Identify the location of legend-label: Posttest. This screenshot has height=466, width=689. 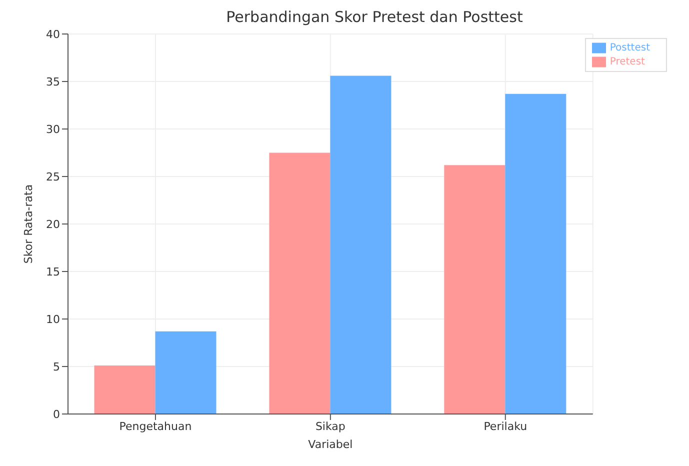
(630, 48).